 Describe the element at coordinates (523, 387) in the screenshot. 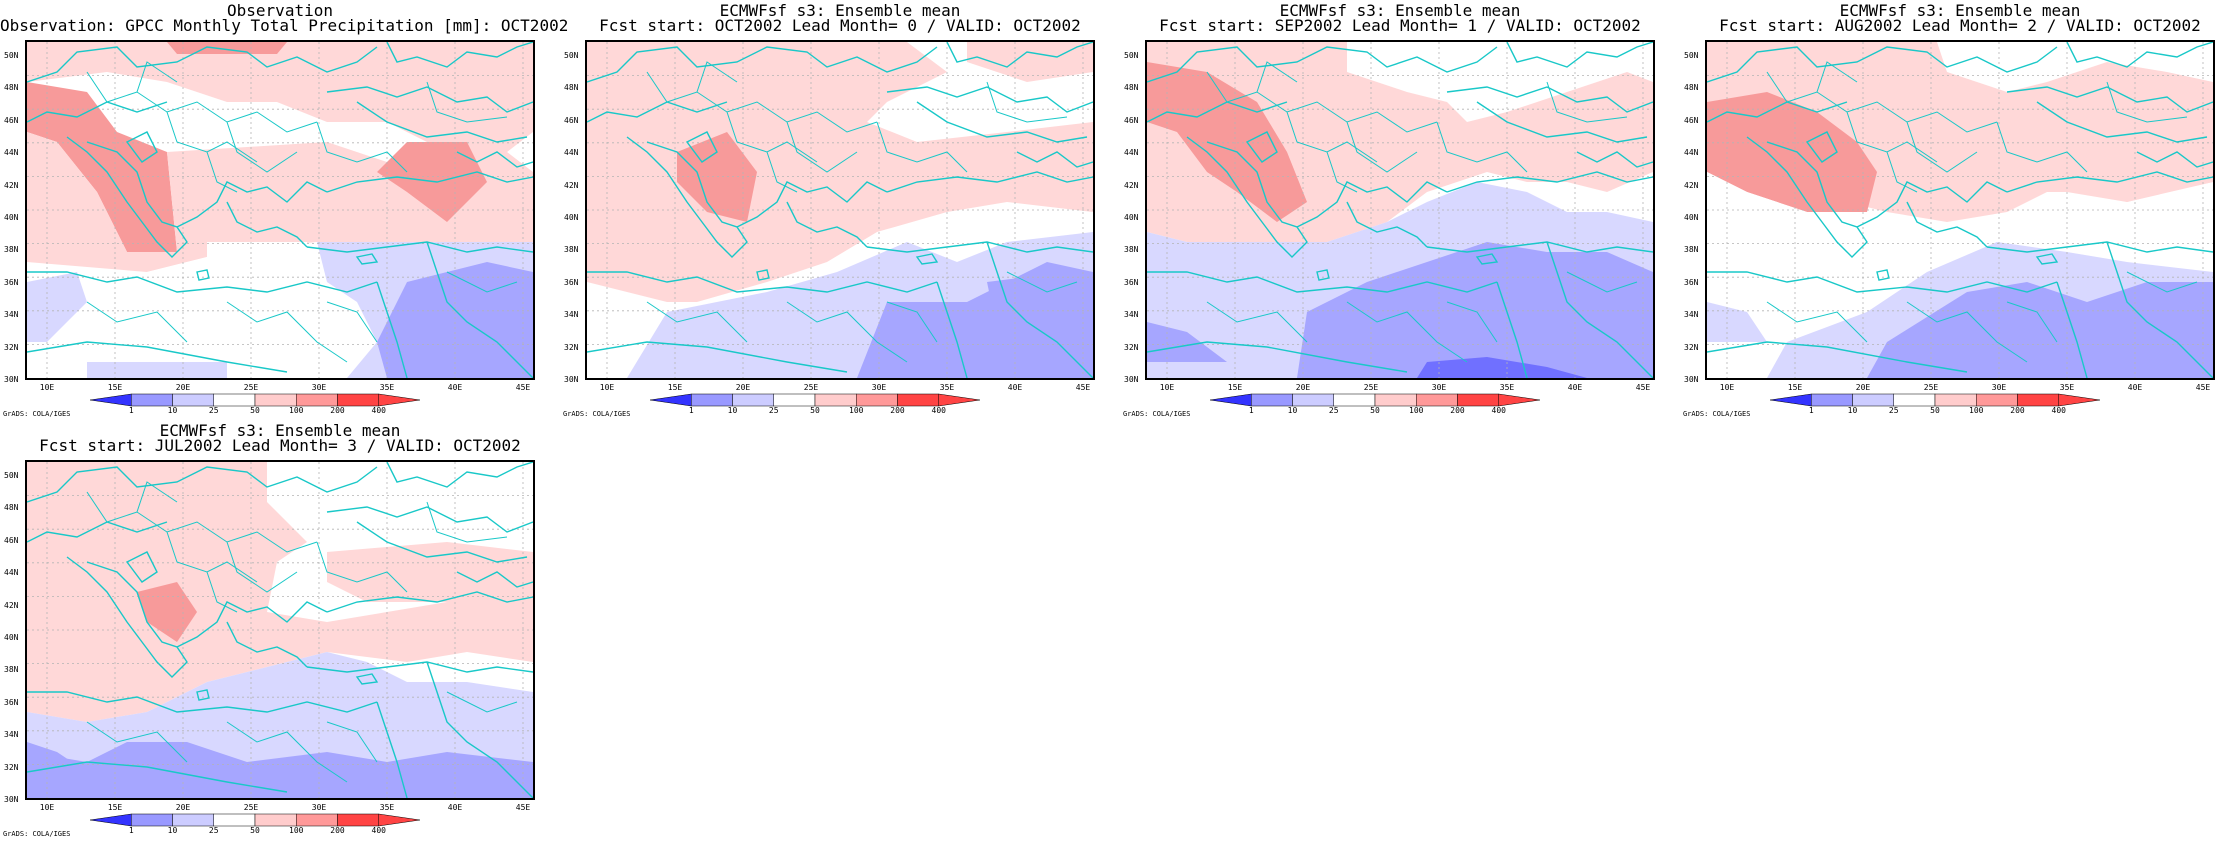

I see `lon-tick-label: 45E` at that location.